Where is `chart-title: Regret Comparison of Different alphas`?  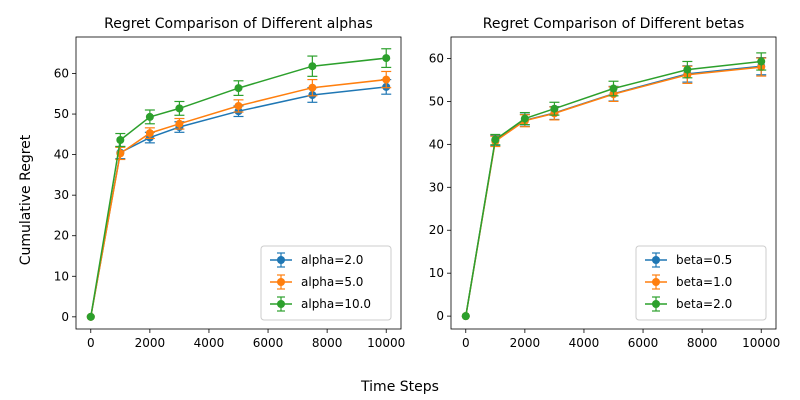 chart-title: Regret Comparison of Different alphas is located at coordinates (238, 24).